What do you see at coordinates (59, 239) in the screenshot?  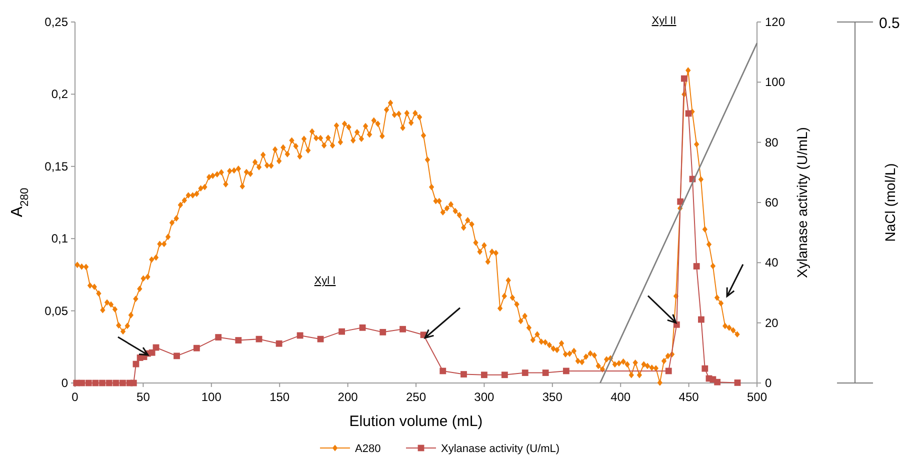 I see `y-tick-label: 0,1` at bounding box center [59, 239].